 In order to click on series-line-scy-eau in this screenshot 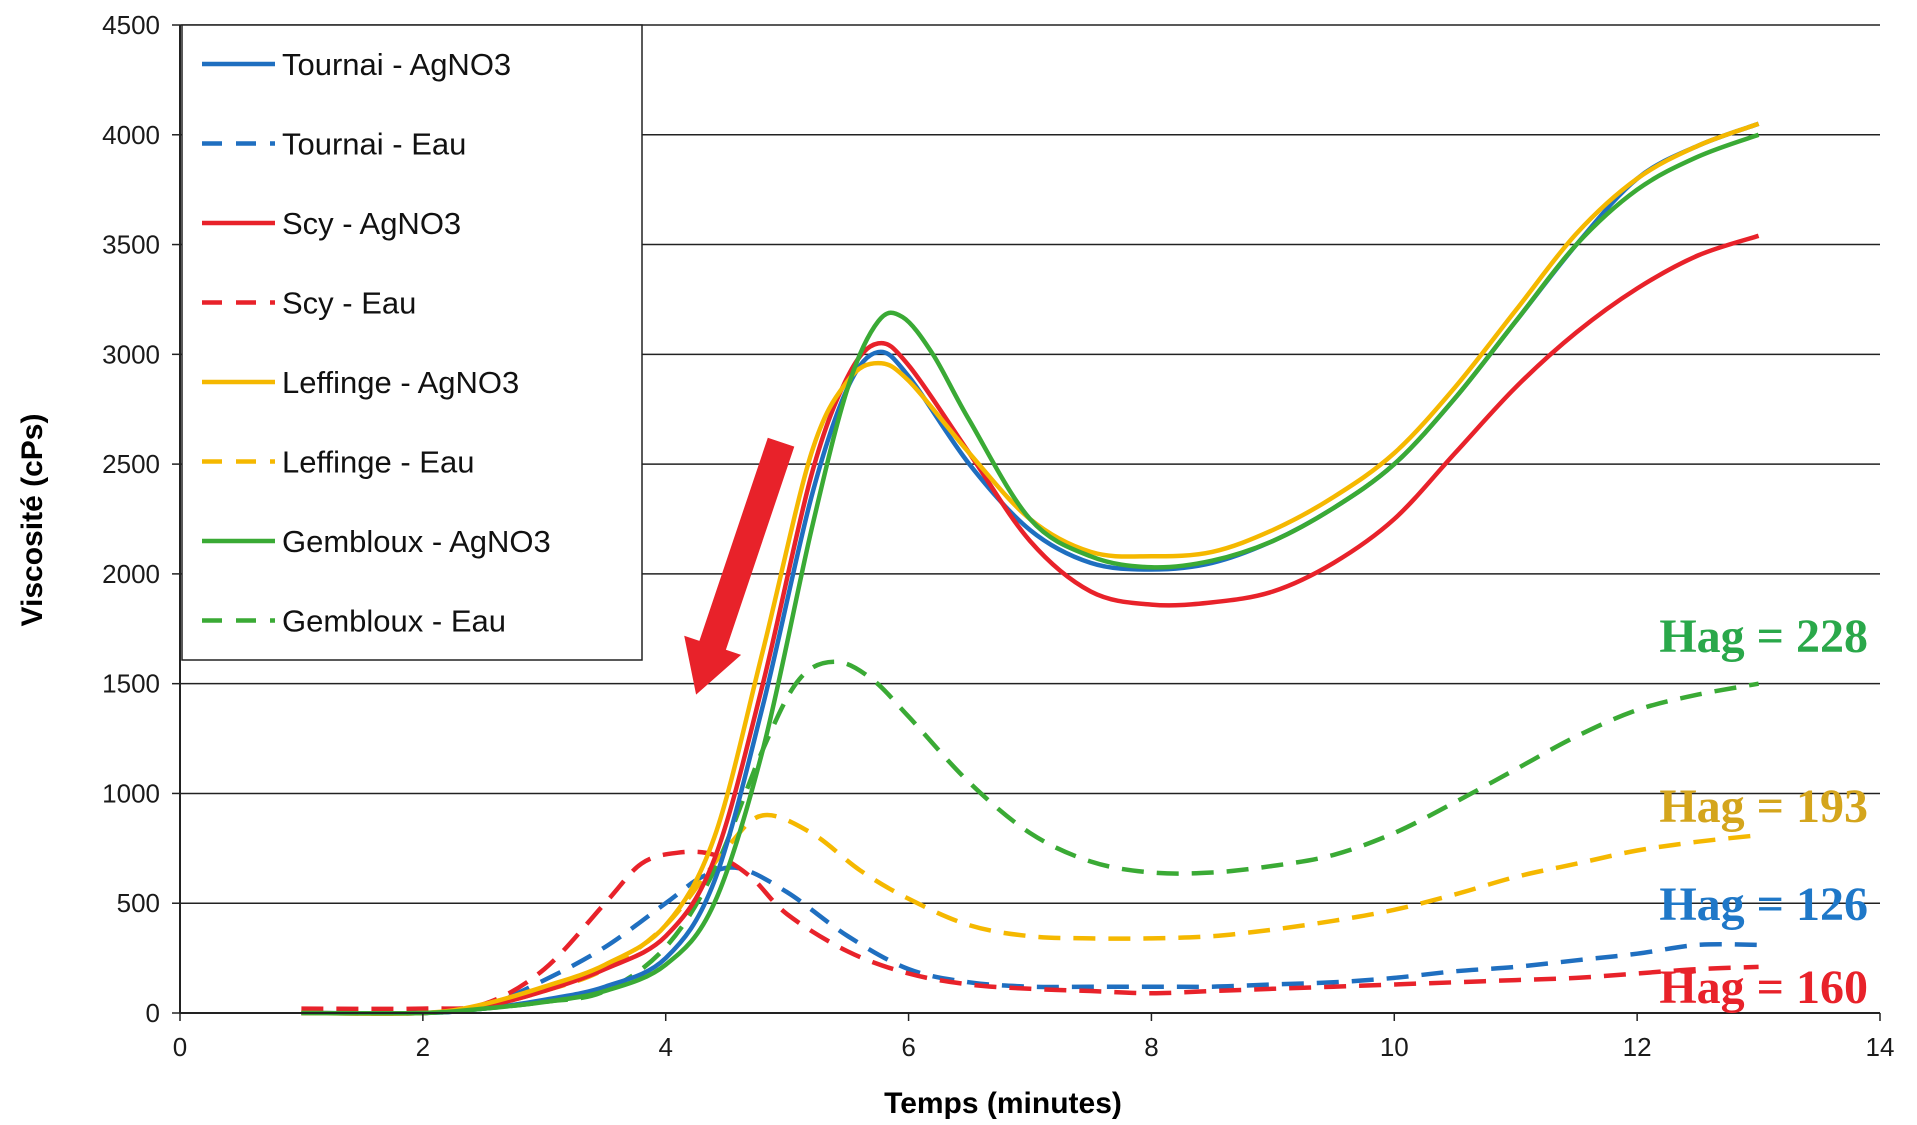, I will do `click(1030, 930)`.